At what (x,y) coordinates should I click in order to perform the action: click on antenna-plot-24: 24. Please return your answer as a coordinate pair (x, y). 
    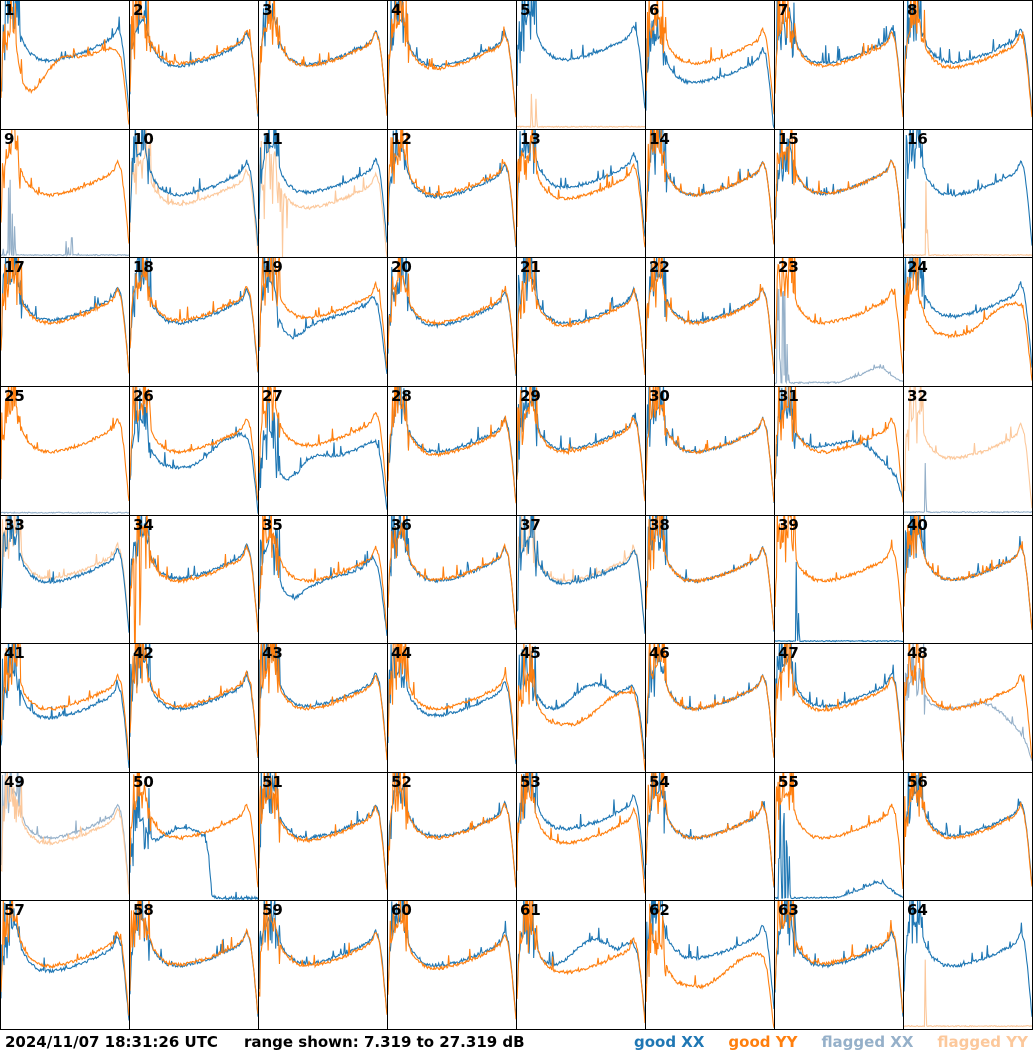
    Looking at the image, I should click on (968, 322).